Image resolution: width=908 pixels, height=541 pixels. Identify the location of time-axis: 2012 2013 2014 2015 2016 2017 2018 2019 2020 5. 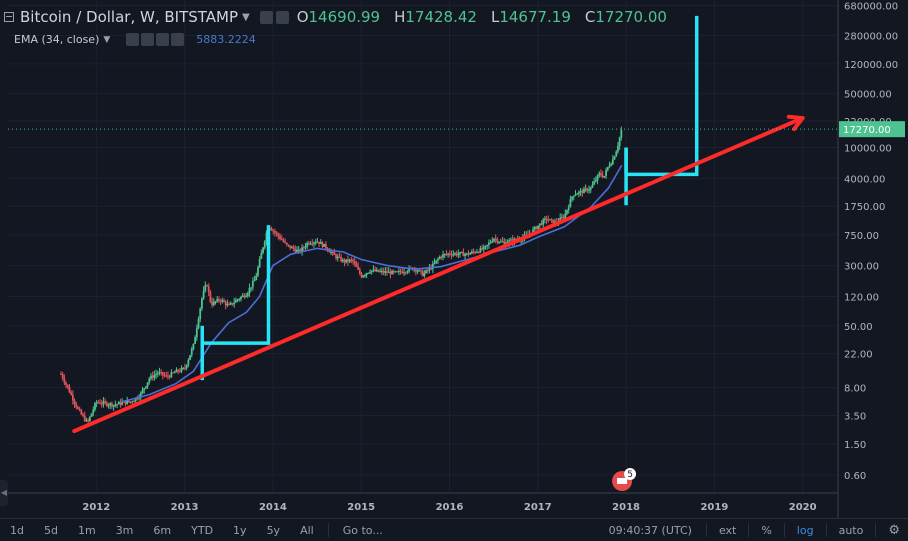
(419, 490).